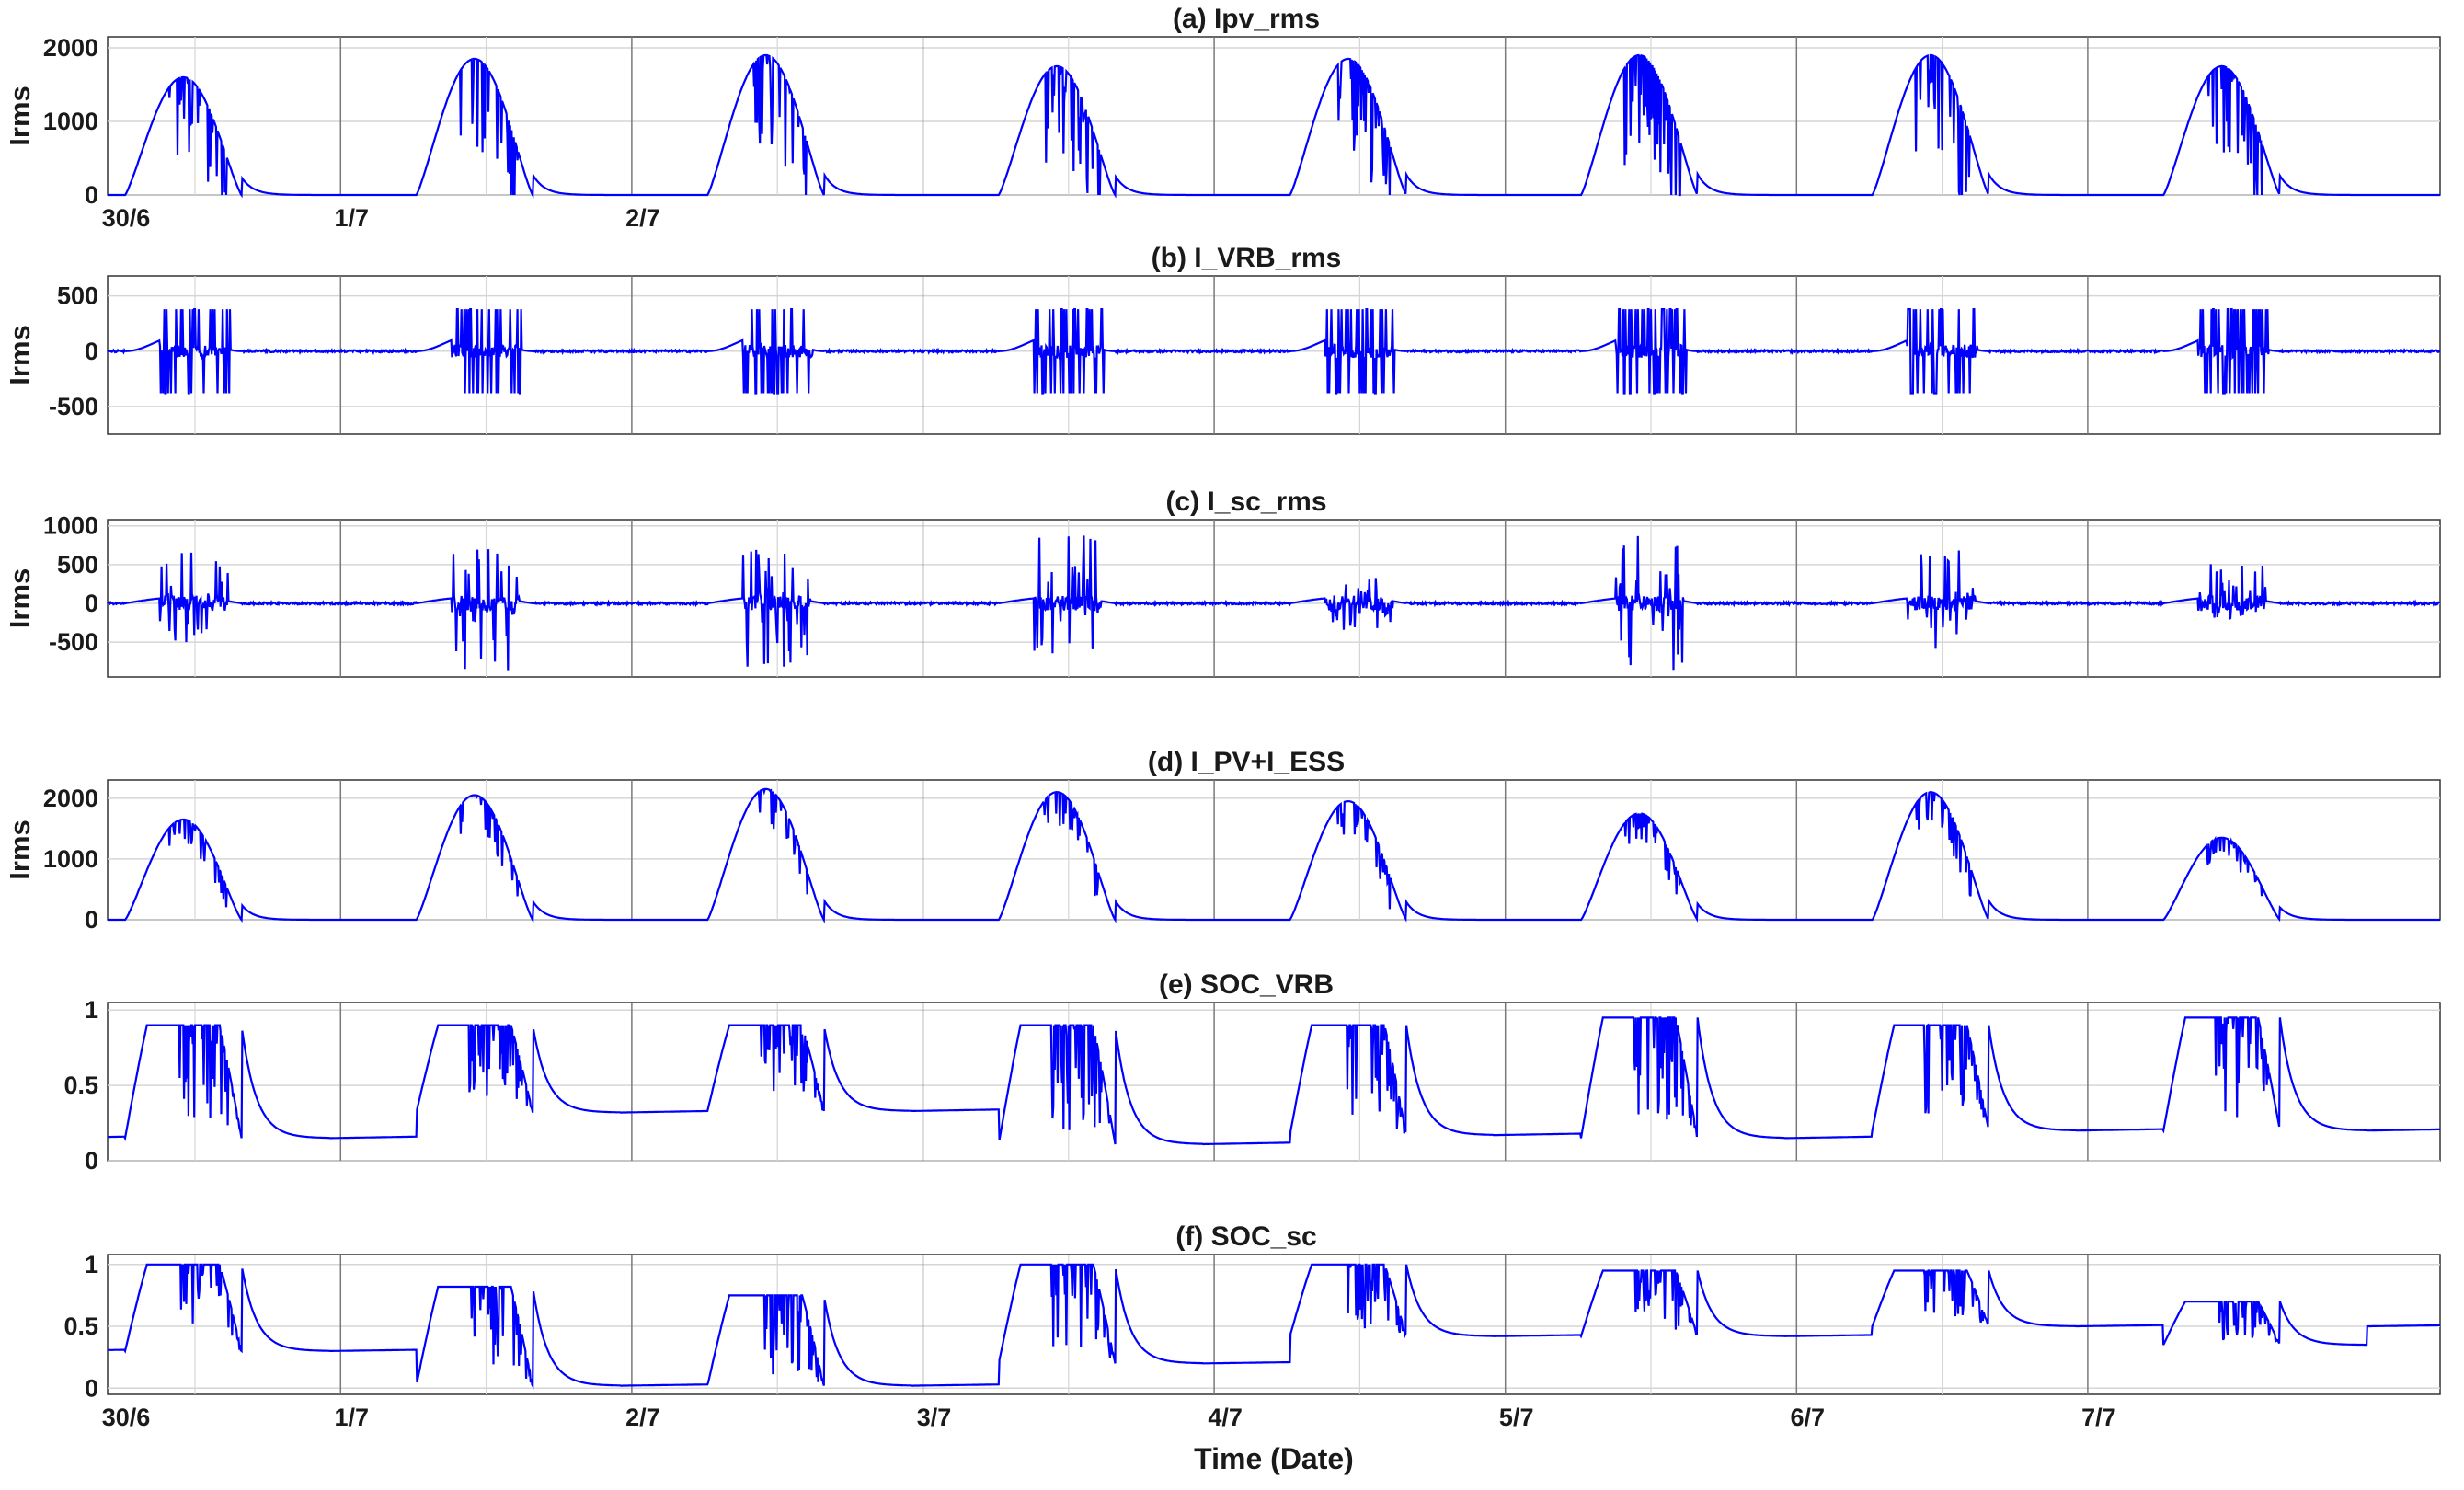 The image size is (2464, 1490). What do you see at coordinates (1246, 762) in the screenshot?
I see `panel-title: (d) I_PV+I_ESS` at bounding box center [1246, 762].